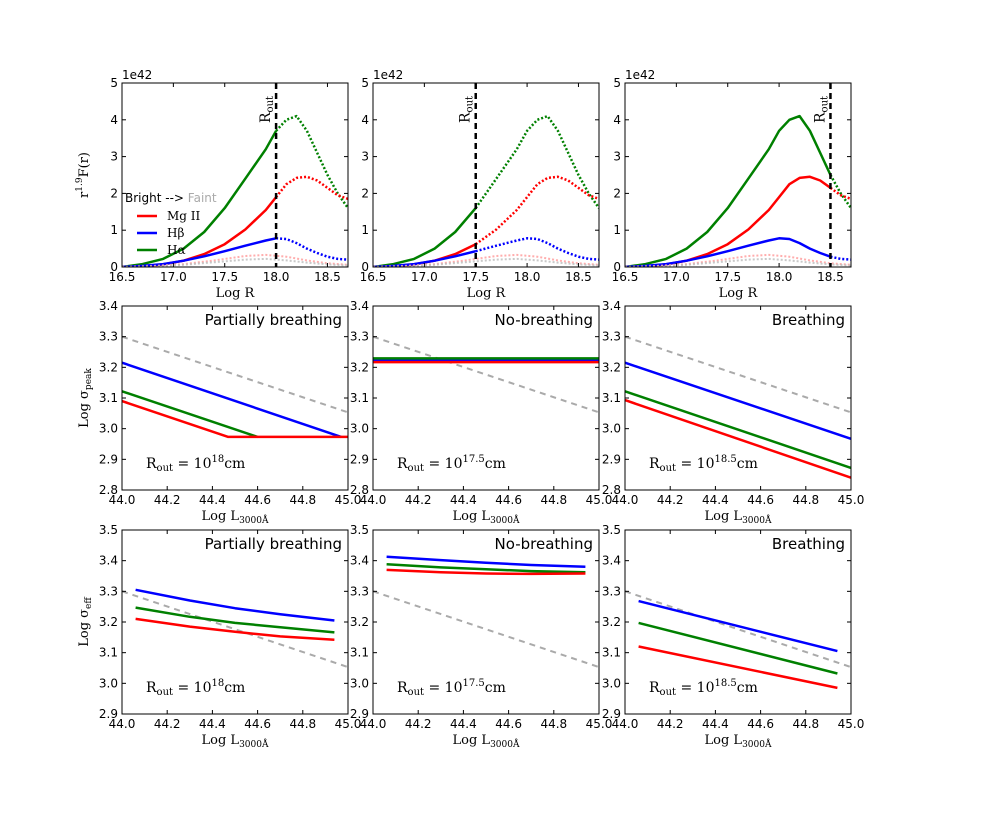 The width and height of the screenshot is (981, 817). I want to click on axes-frame, so click(486, 175).